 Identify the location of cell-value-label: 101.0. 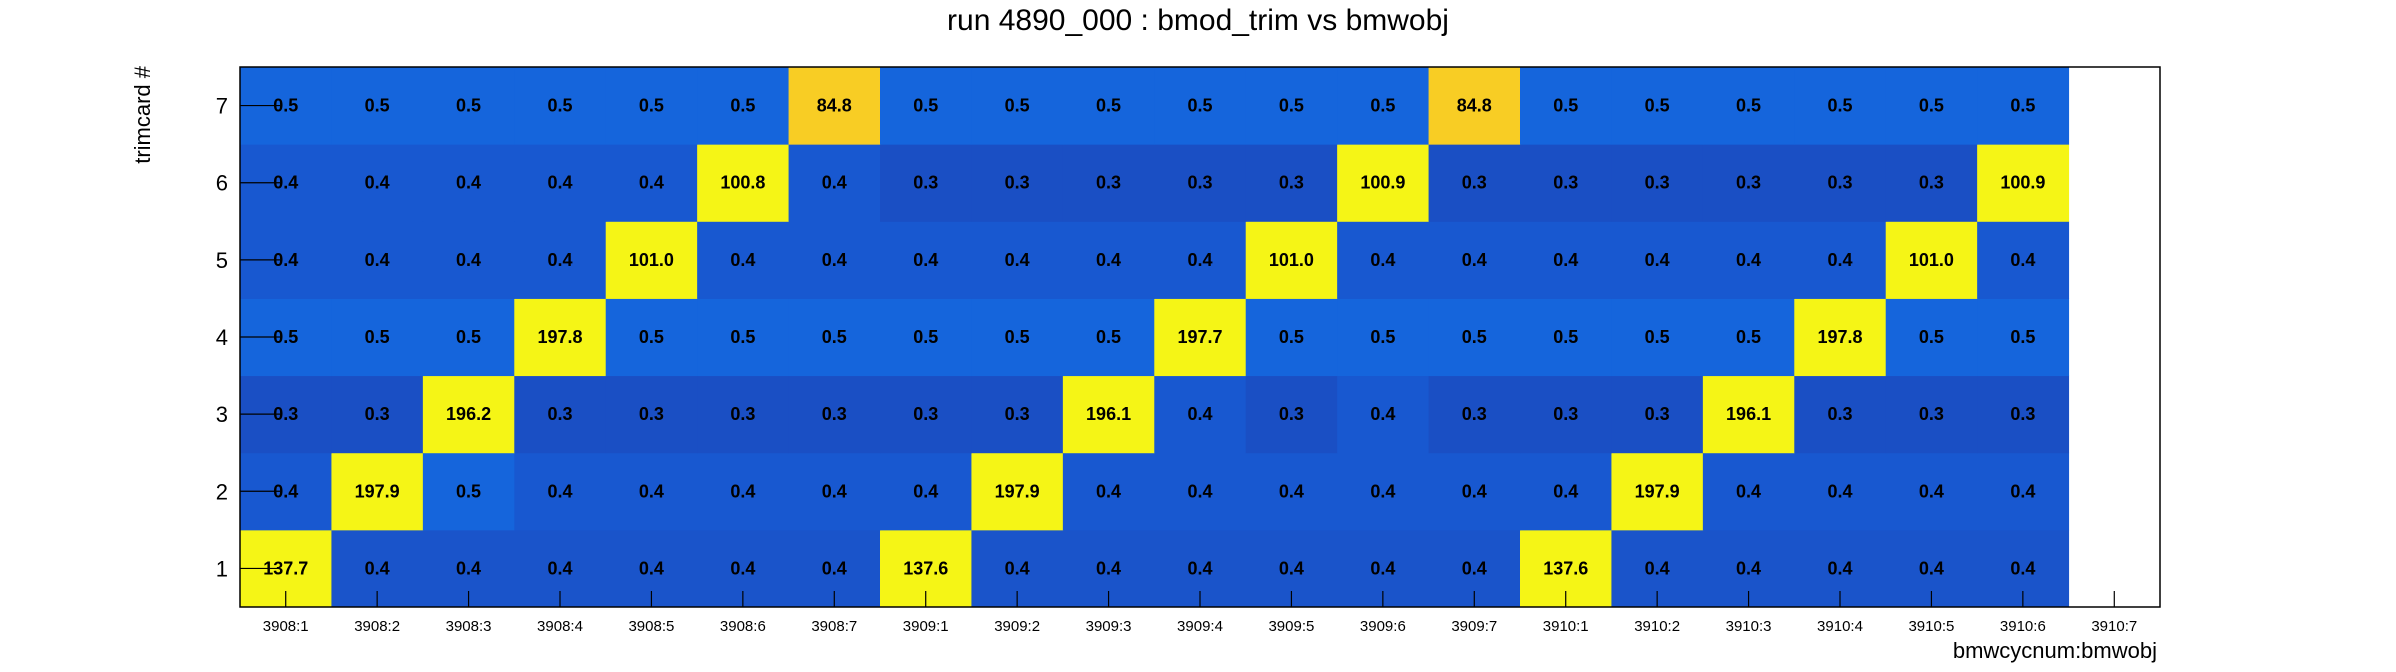
(1291, 260).